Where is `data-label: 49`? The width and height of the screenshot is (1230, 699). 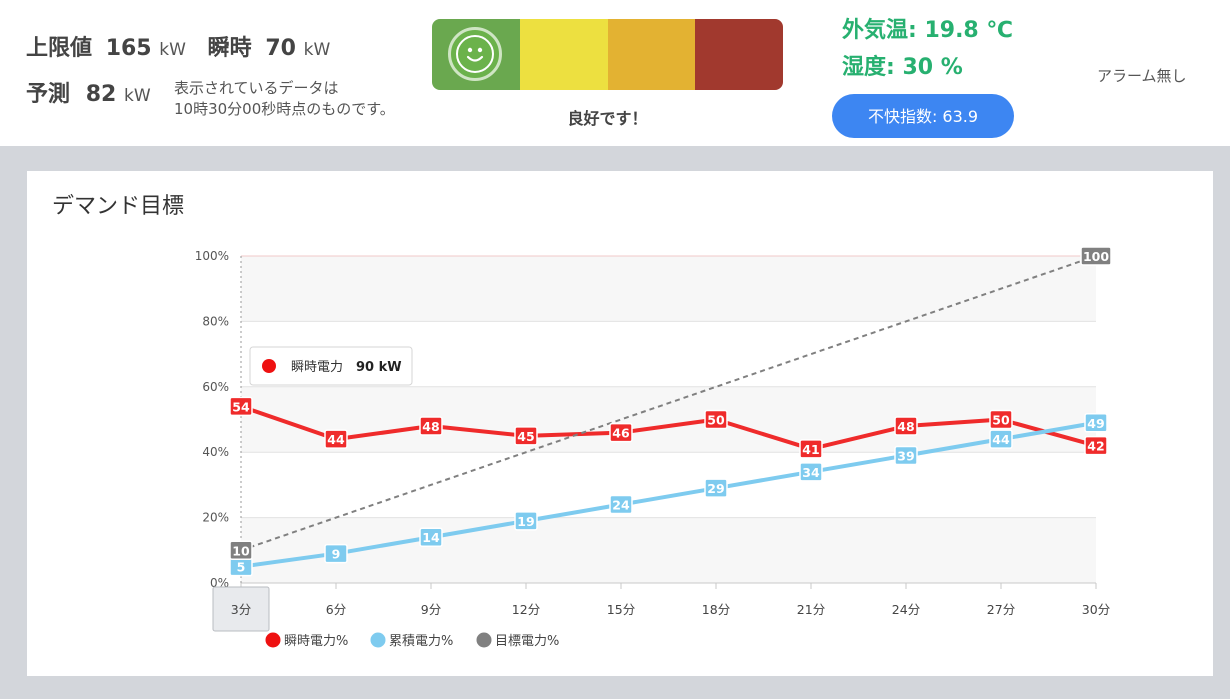
data-label: 49 is located at coordinates (1096, 423).